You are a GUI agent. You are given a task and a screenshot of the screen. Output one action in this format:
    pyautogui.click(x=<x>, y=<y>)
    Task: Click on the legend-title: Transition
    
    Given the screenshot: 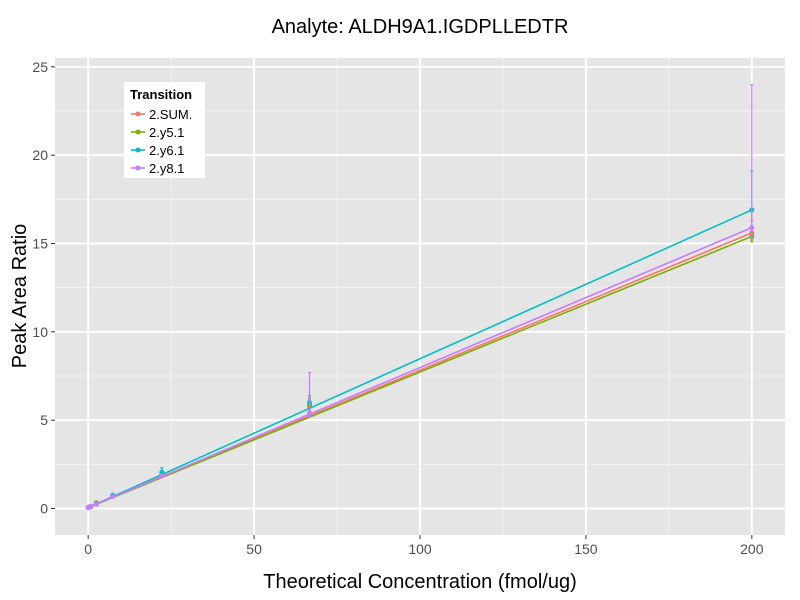 What is the action you would take?
    pyautogui.click(x=161, y=94)
    